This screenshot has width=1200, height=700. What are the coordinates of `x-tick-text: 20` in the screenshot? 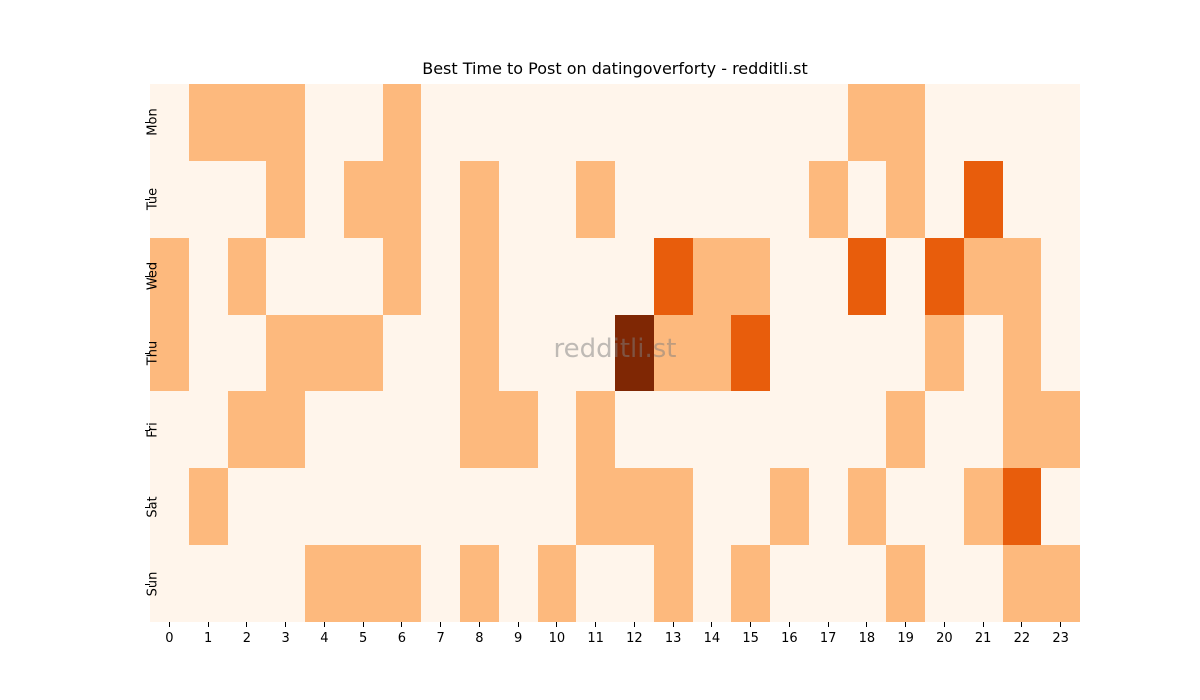 It's located at (944, 638).